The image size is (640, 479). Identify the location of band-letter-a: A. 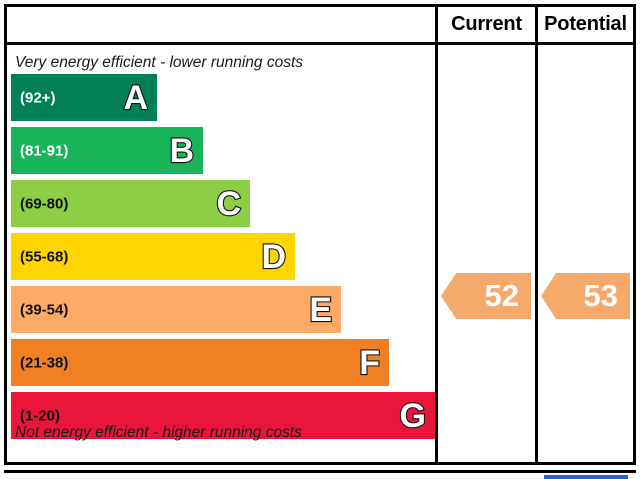
(135, 97).